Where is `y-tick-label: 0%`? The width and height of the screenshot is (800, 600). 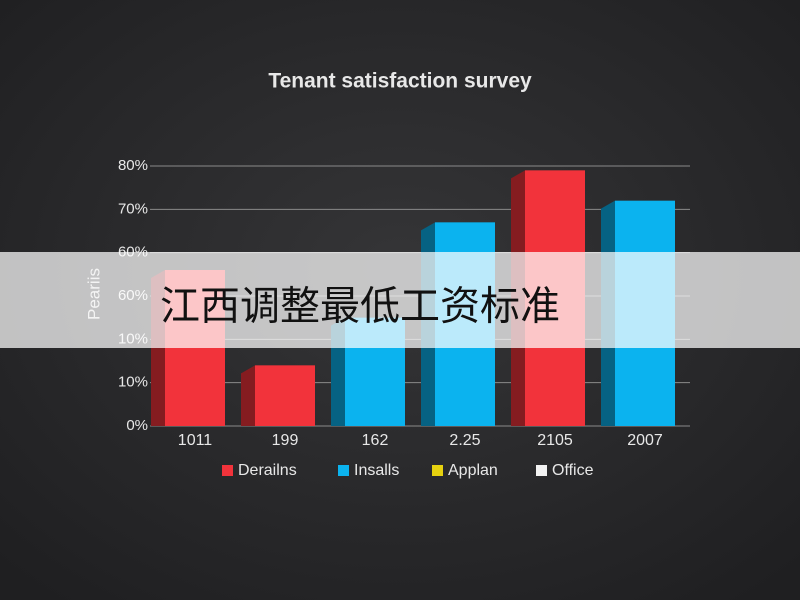
y-tick-label: 0% is located at coordinates (137, 425).